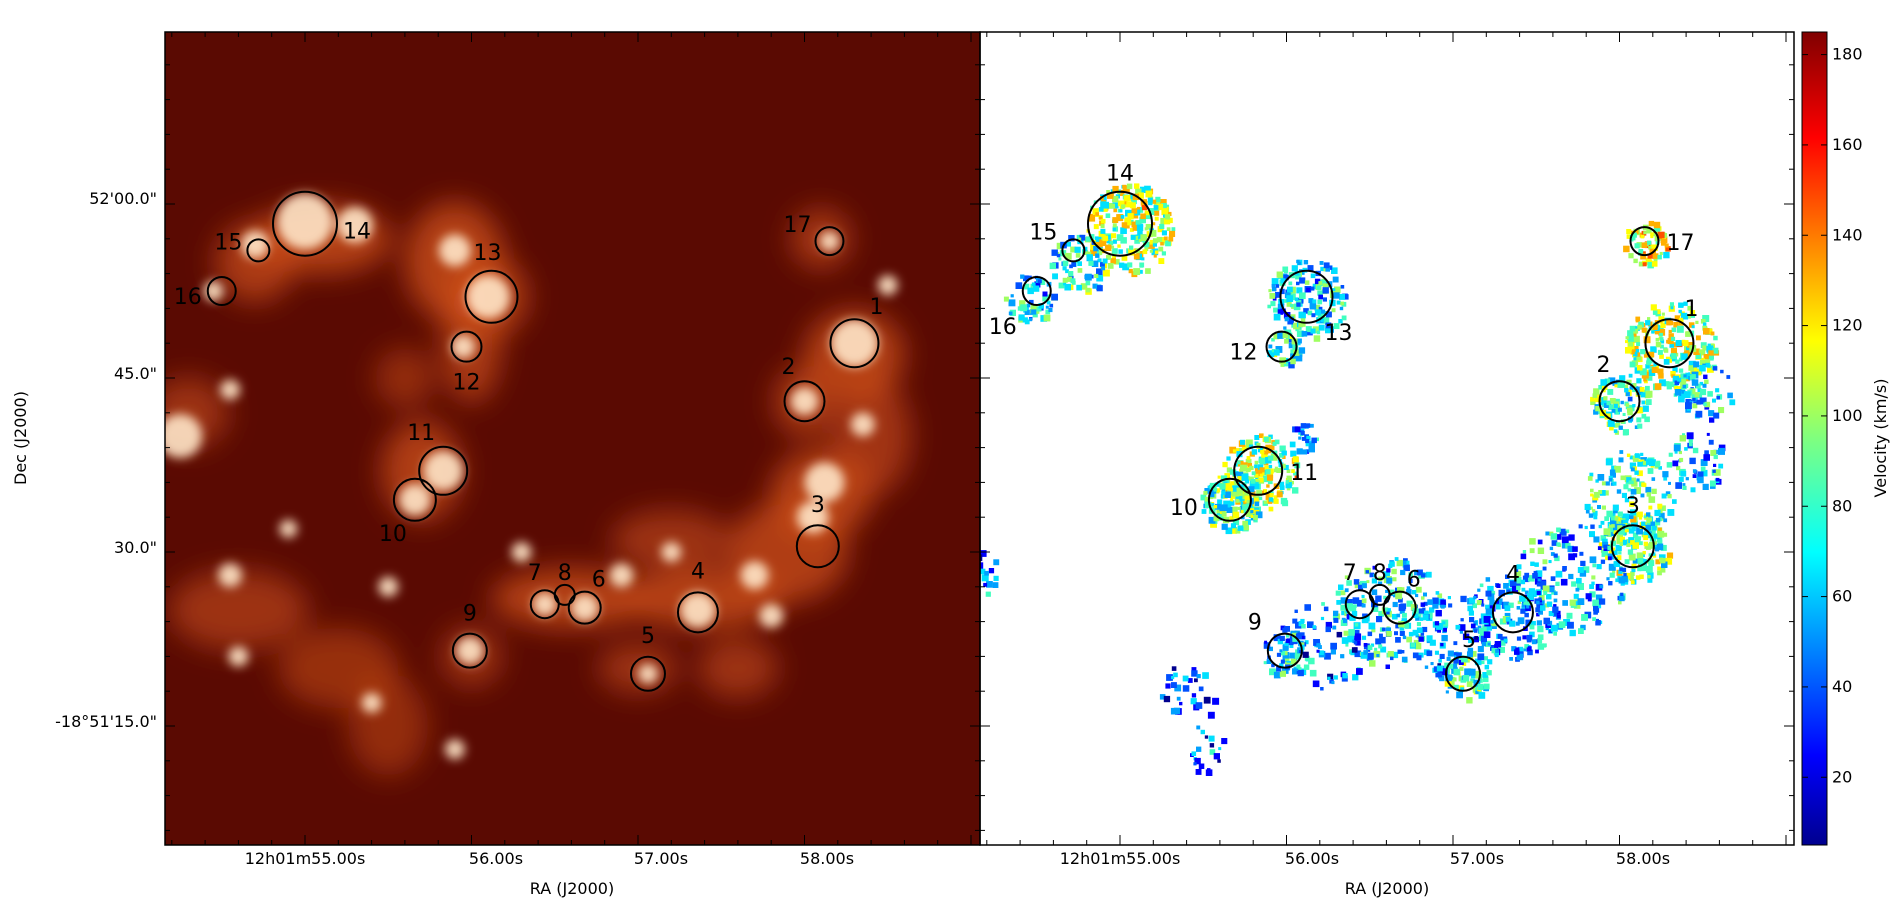  What do you see at coordinates (1842, 596) in the screenshot?
I see `colorbar-tick-label: 60` at bounding box center [1842, 596].